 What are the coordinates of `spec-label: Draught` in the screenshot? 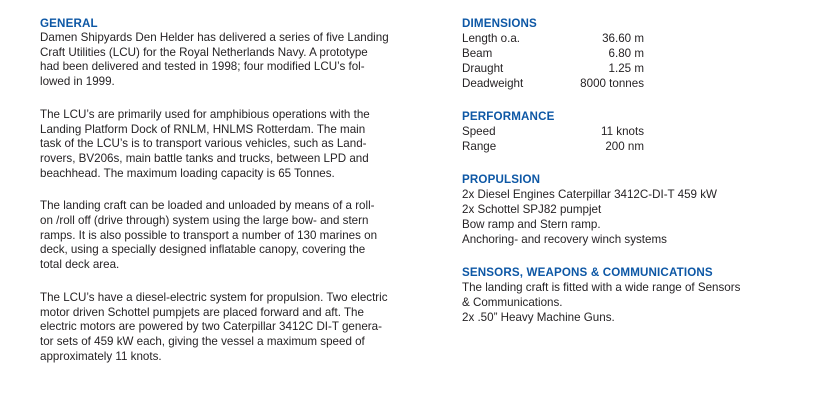 It's located at (483, 68).